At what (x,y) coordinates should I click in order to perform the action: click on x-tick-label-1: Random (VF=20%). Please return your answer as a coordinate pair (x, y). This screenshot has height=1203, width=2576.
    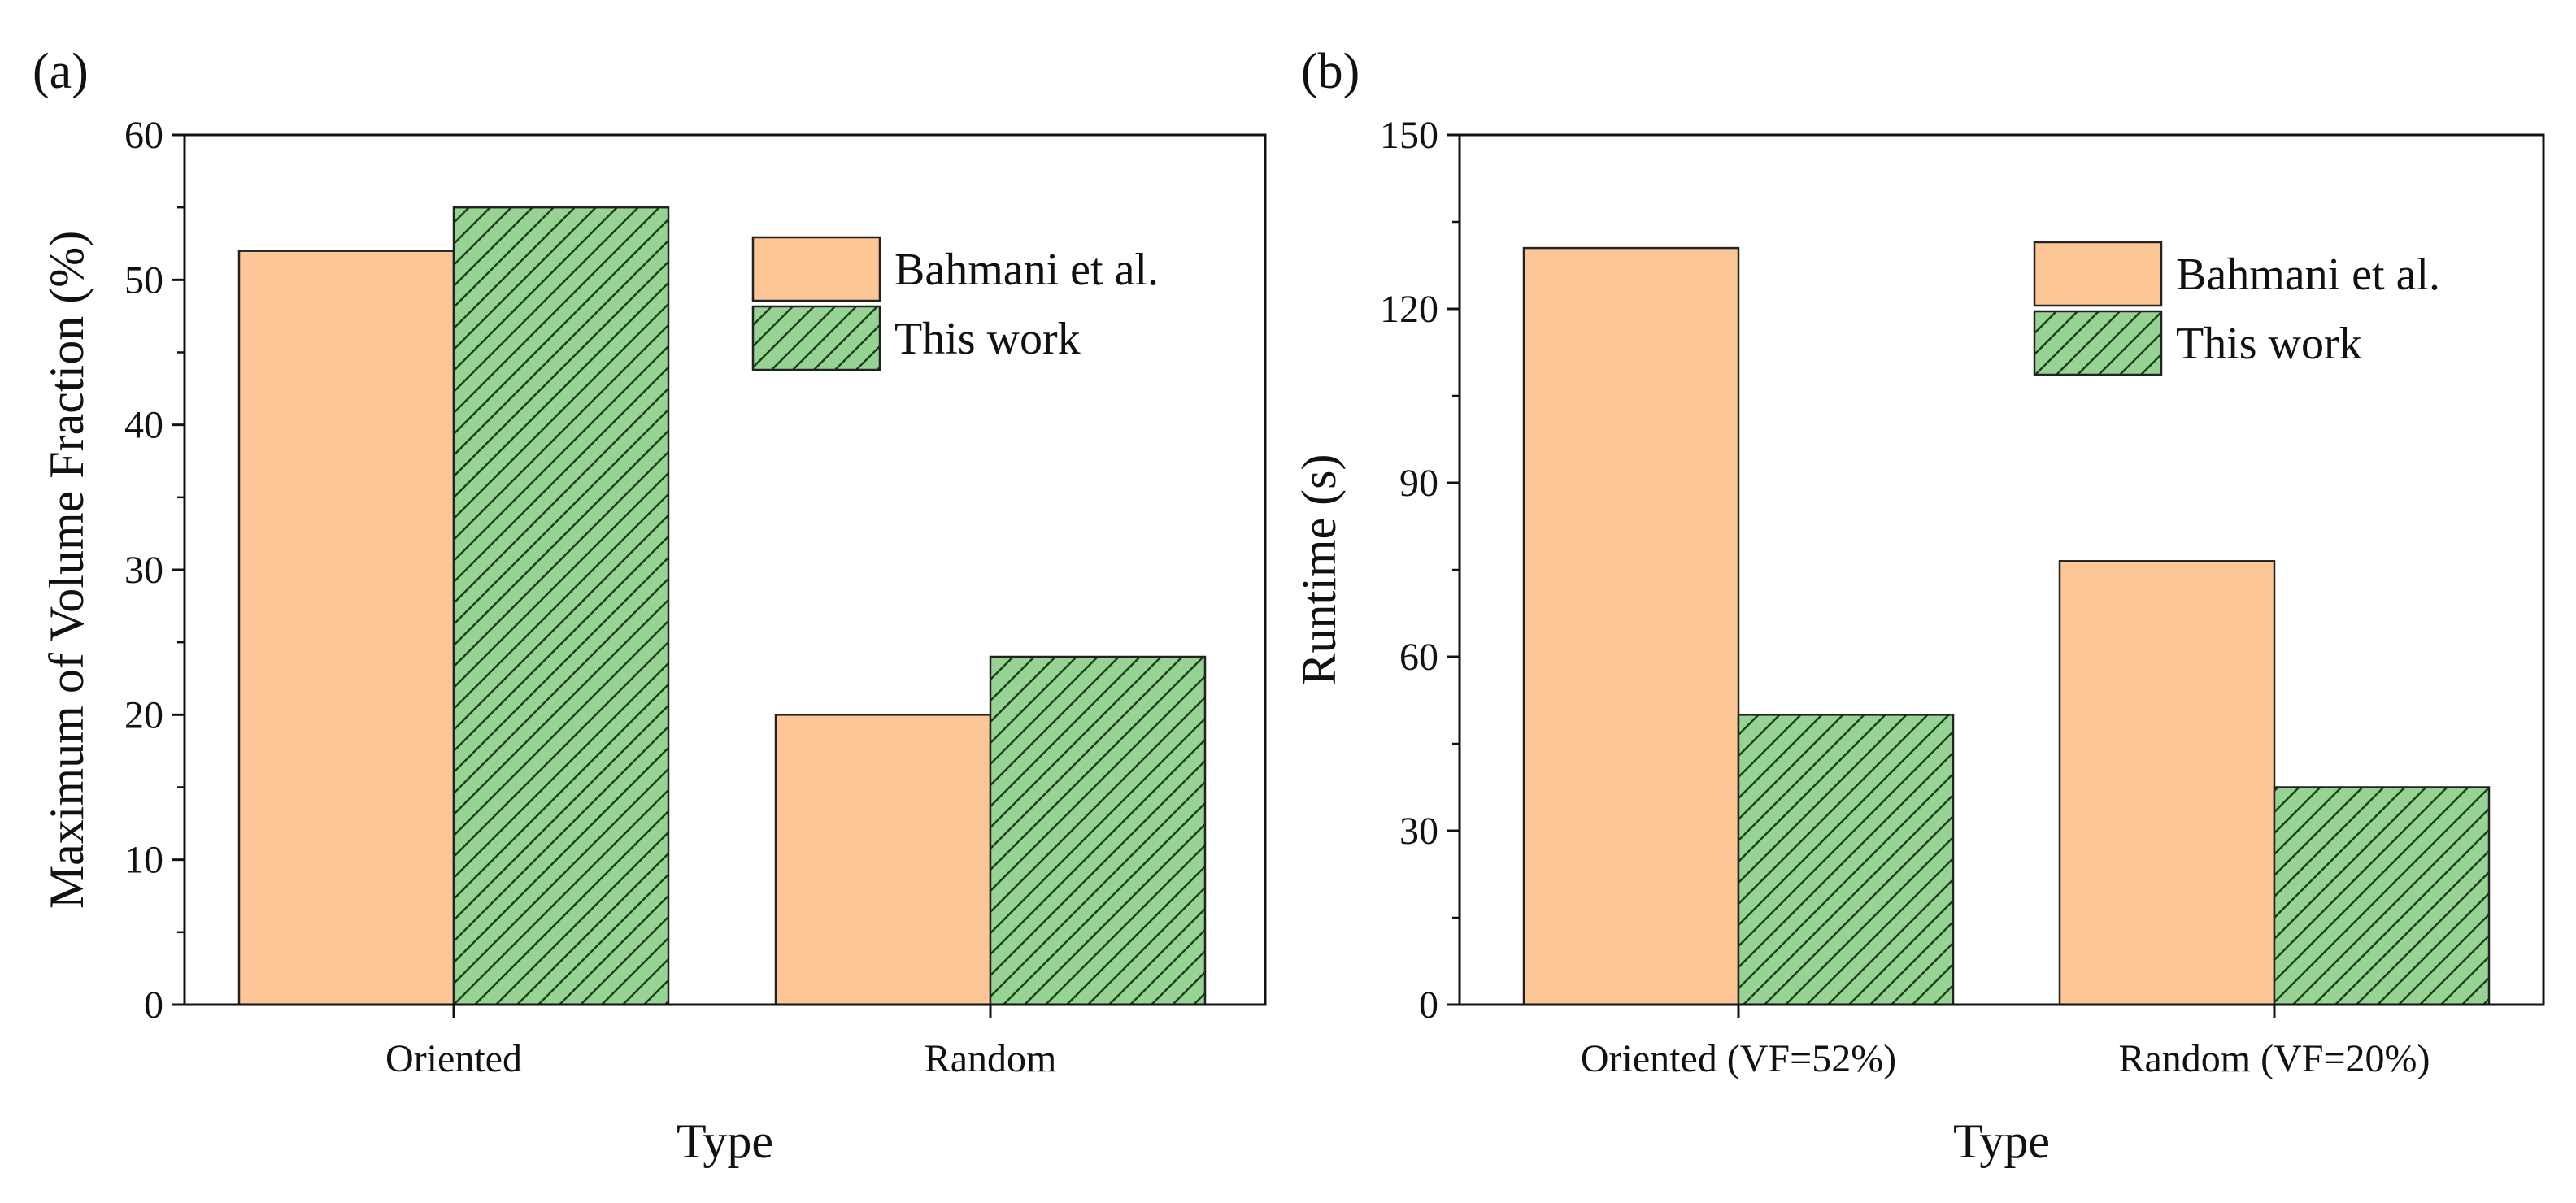
    Looking at the image, I should click on (2274, 1058).